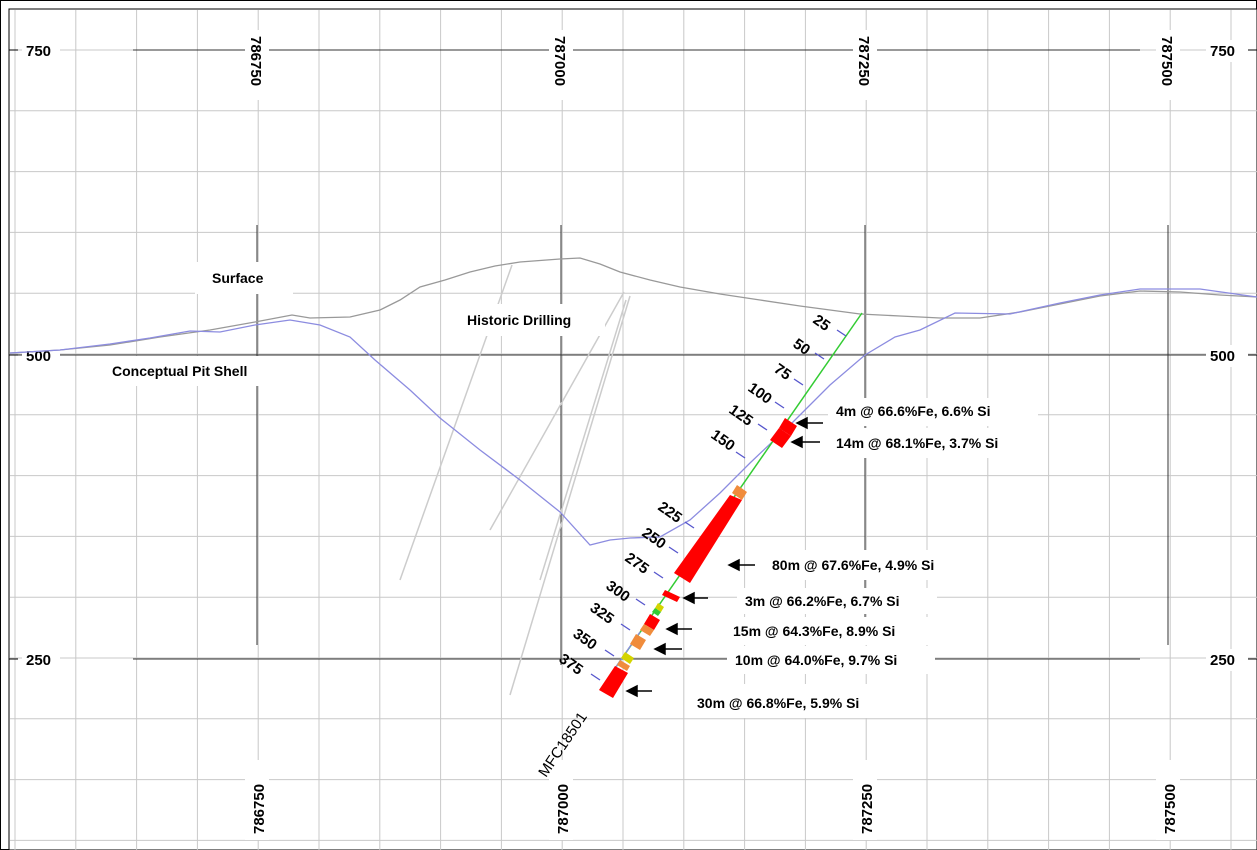  Describe the element at coordinates (1222, 51) in the screenshot. I see `elevation-label-750-right: 750` at that location.